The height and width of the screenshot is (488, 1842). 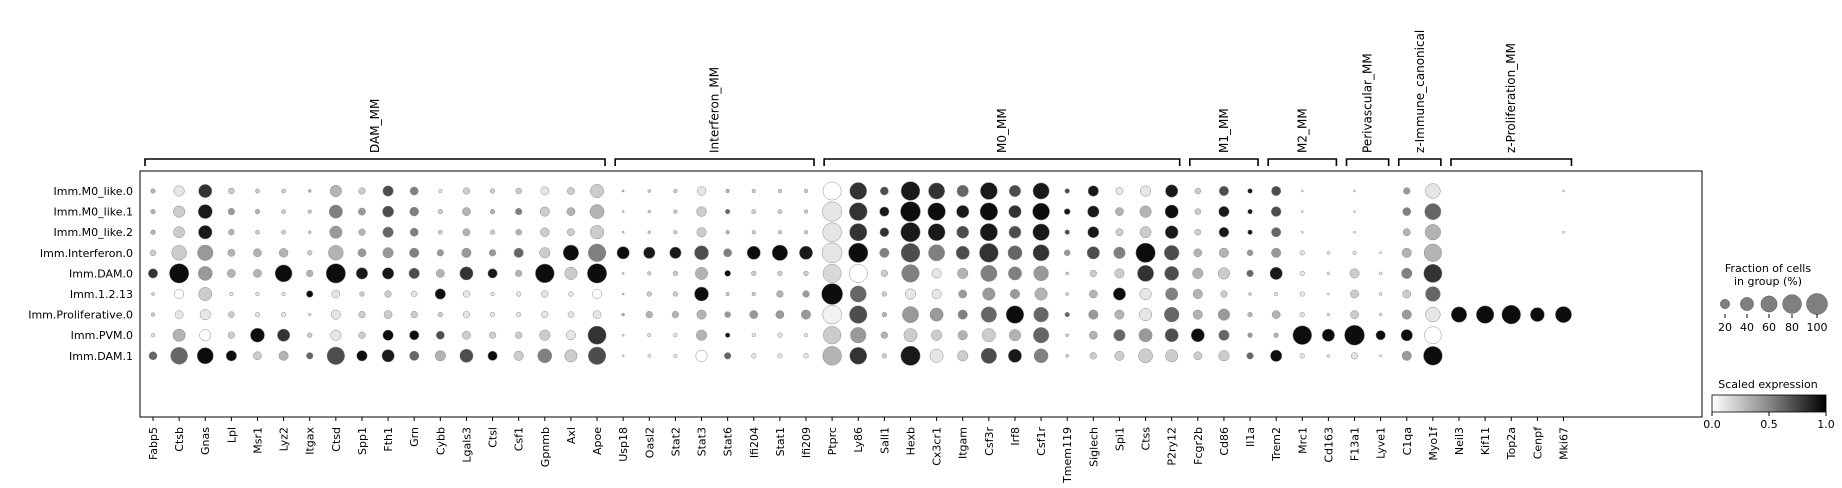 I want to click on column-label: Mrc1, so click(x=1302, y=440).